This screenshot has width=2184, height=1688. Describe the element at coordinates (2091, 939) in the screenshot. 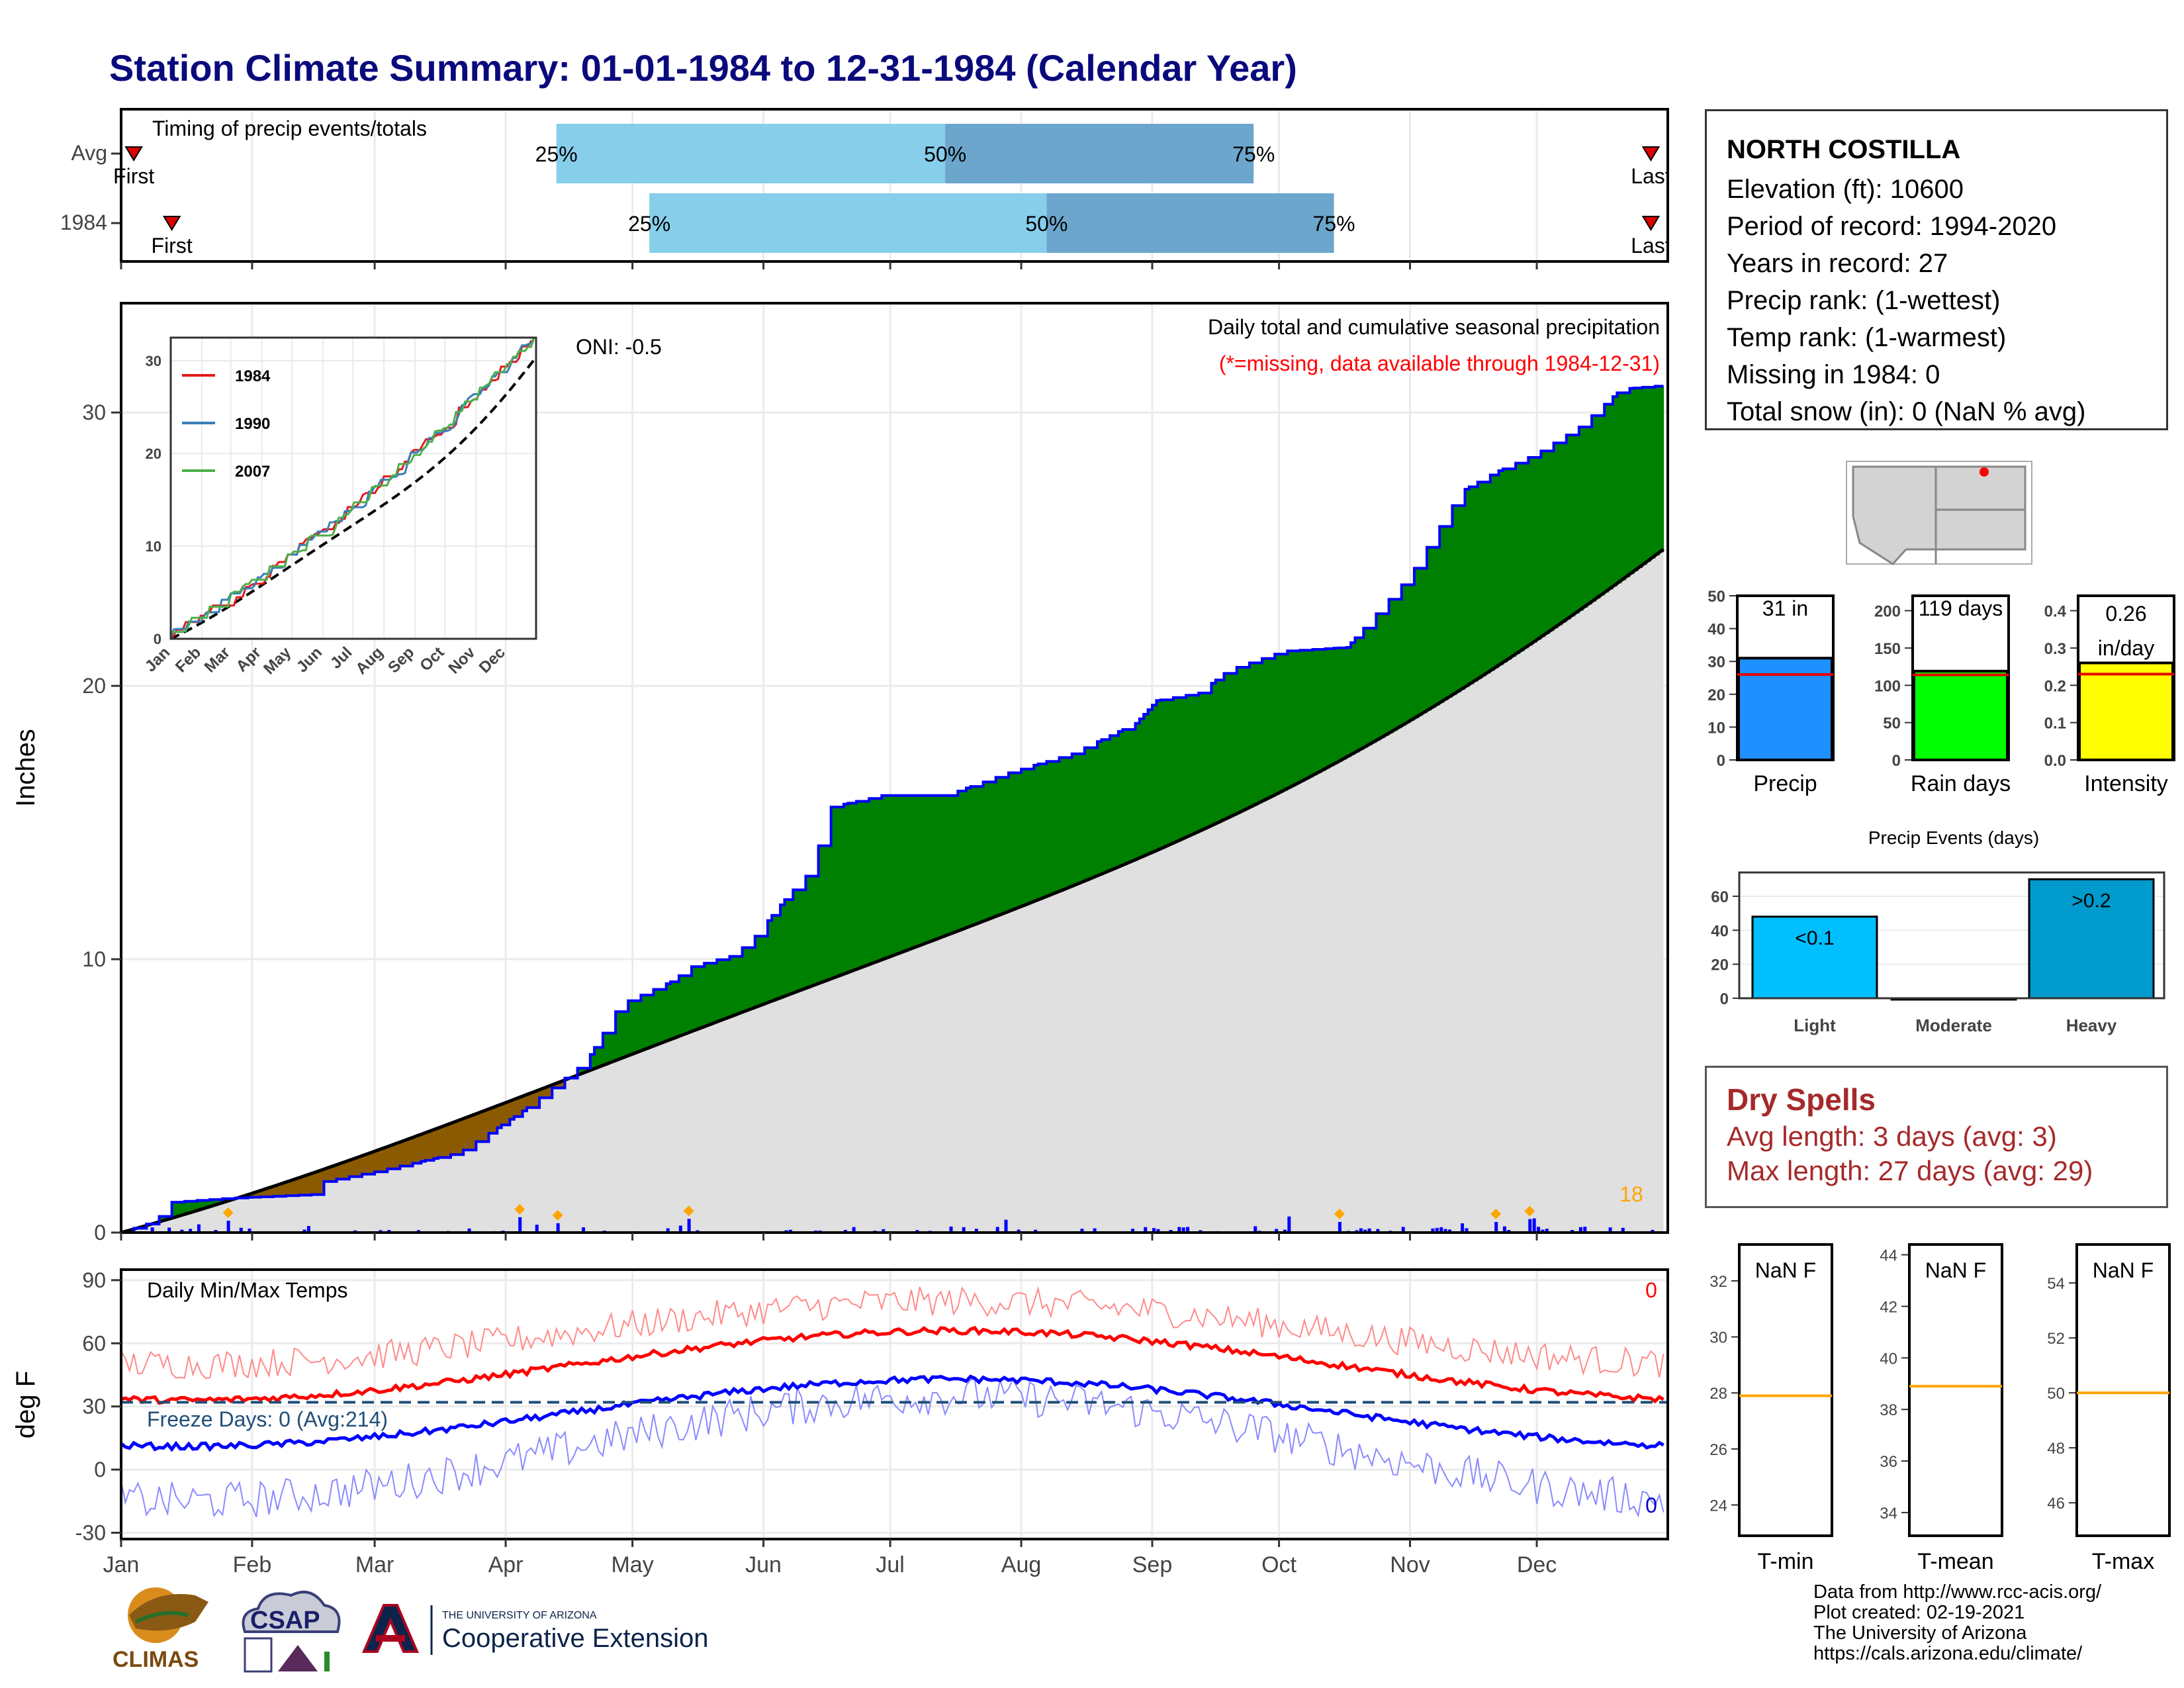

I see `events-bar` at that location.